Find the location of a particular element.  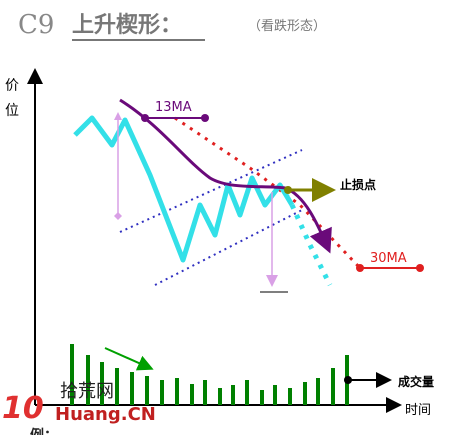

ma30-label: 30MA is located at coordinates (388, 258).